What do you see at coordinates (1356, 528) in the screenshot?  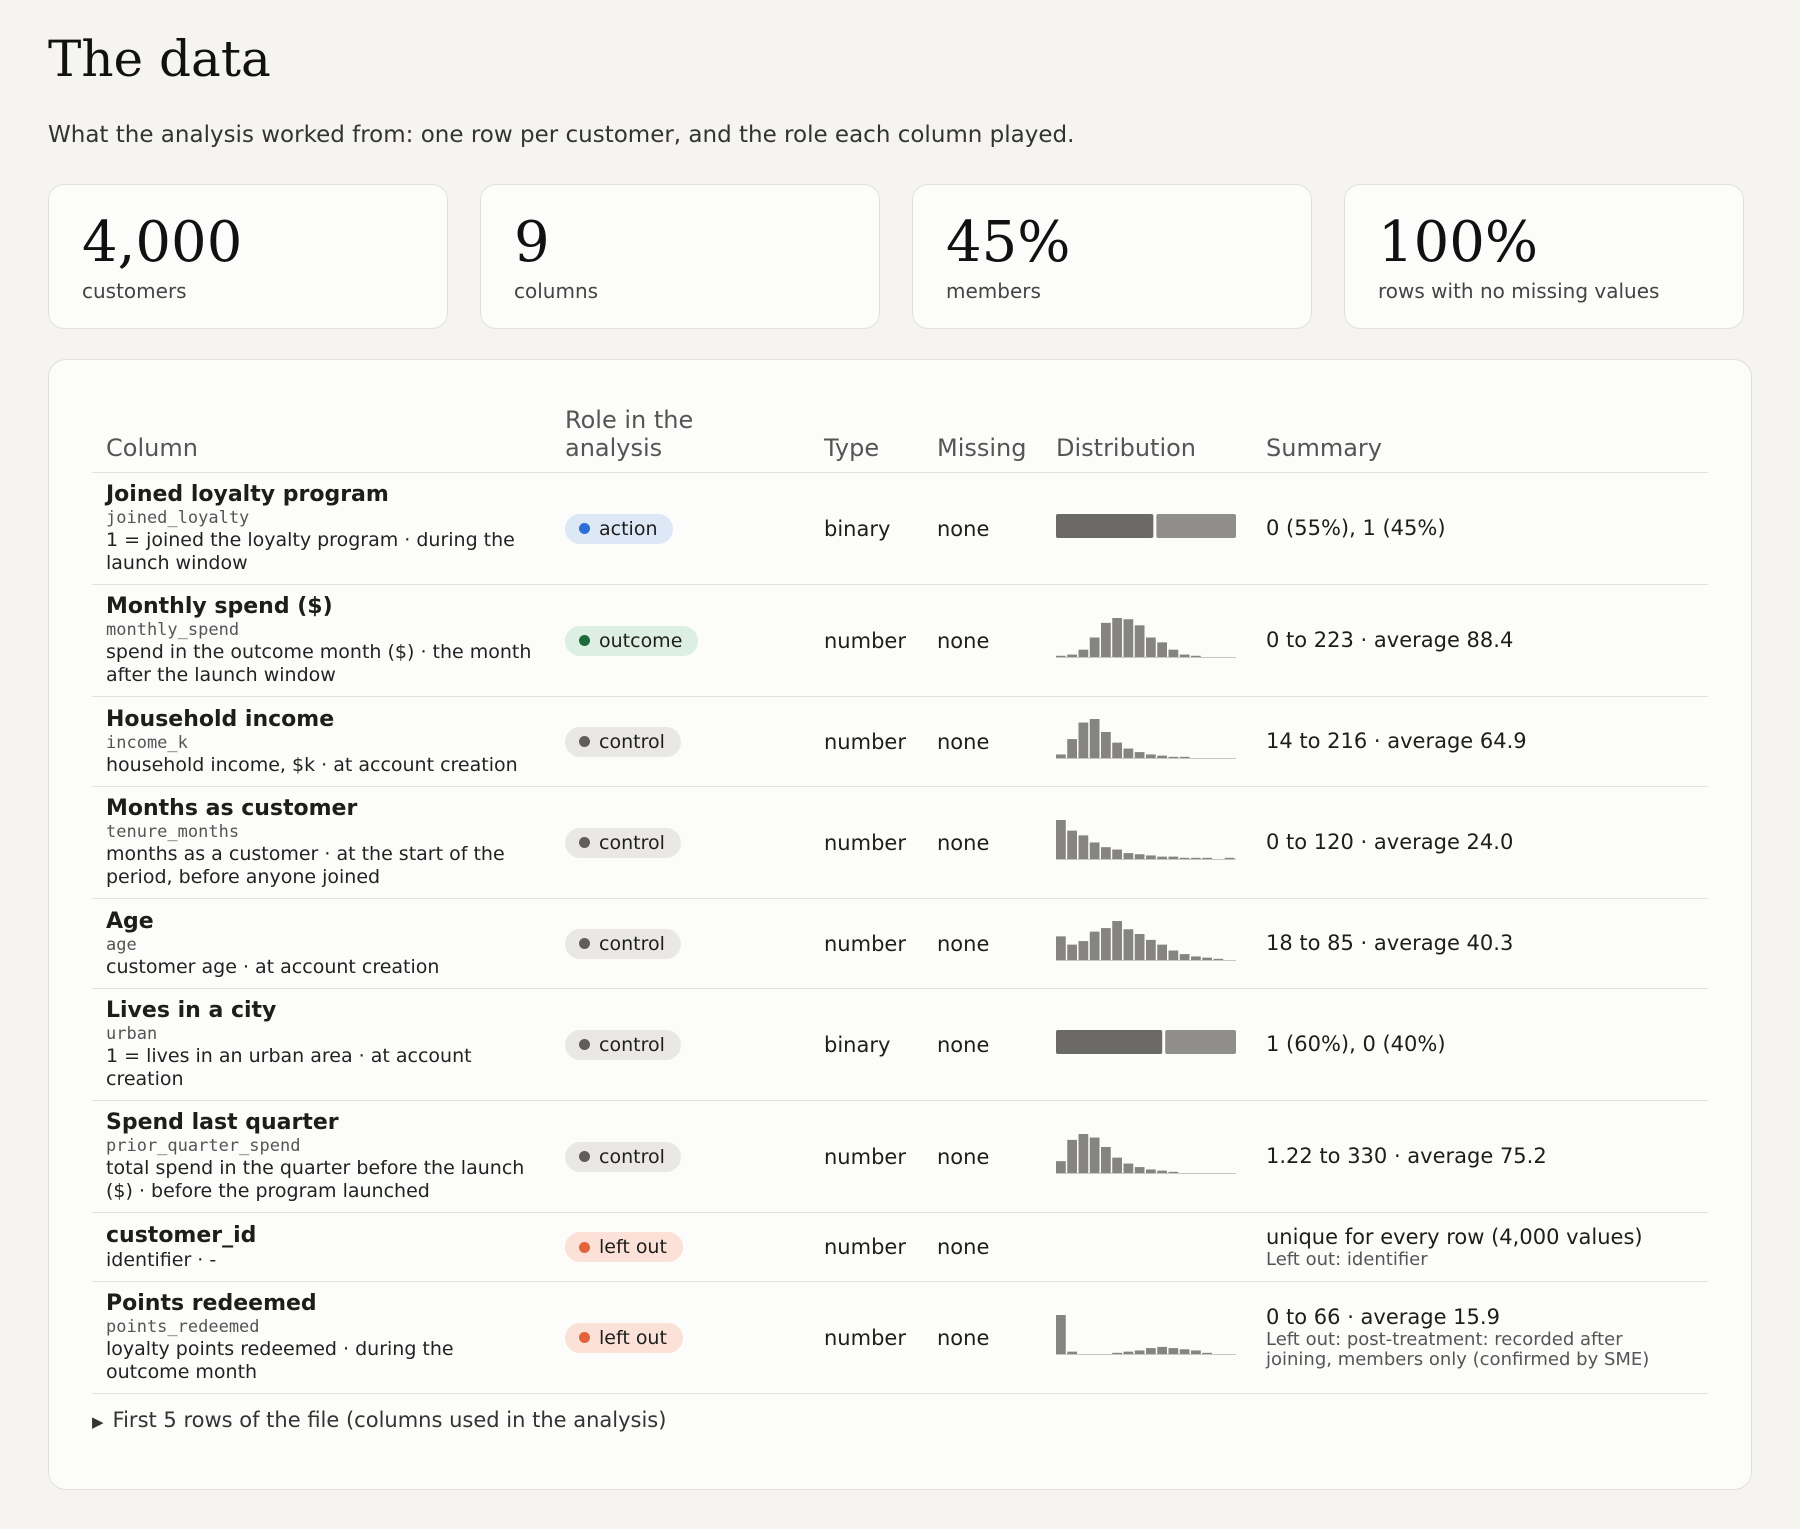 I see `summary-text: 0 (55%), 1 (45%)` at bounding box center [1356, 528].